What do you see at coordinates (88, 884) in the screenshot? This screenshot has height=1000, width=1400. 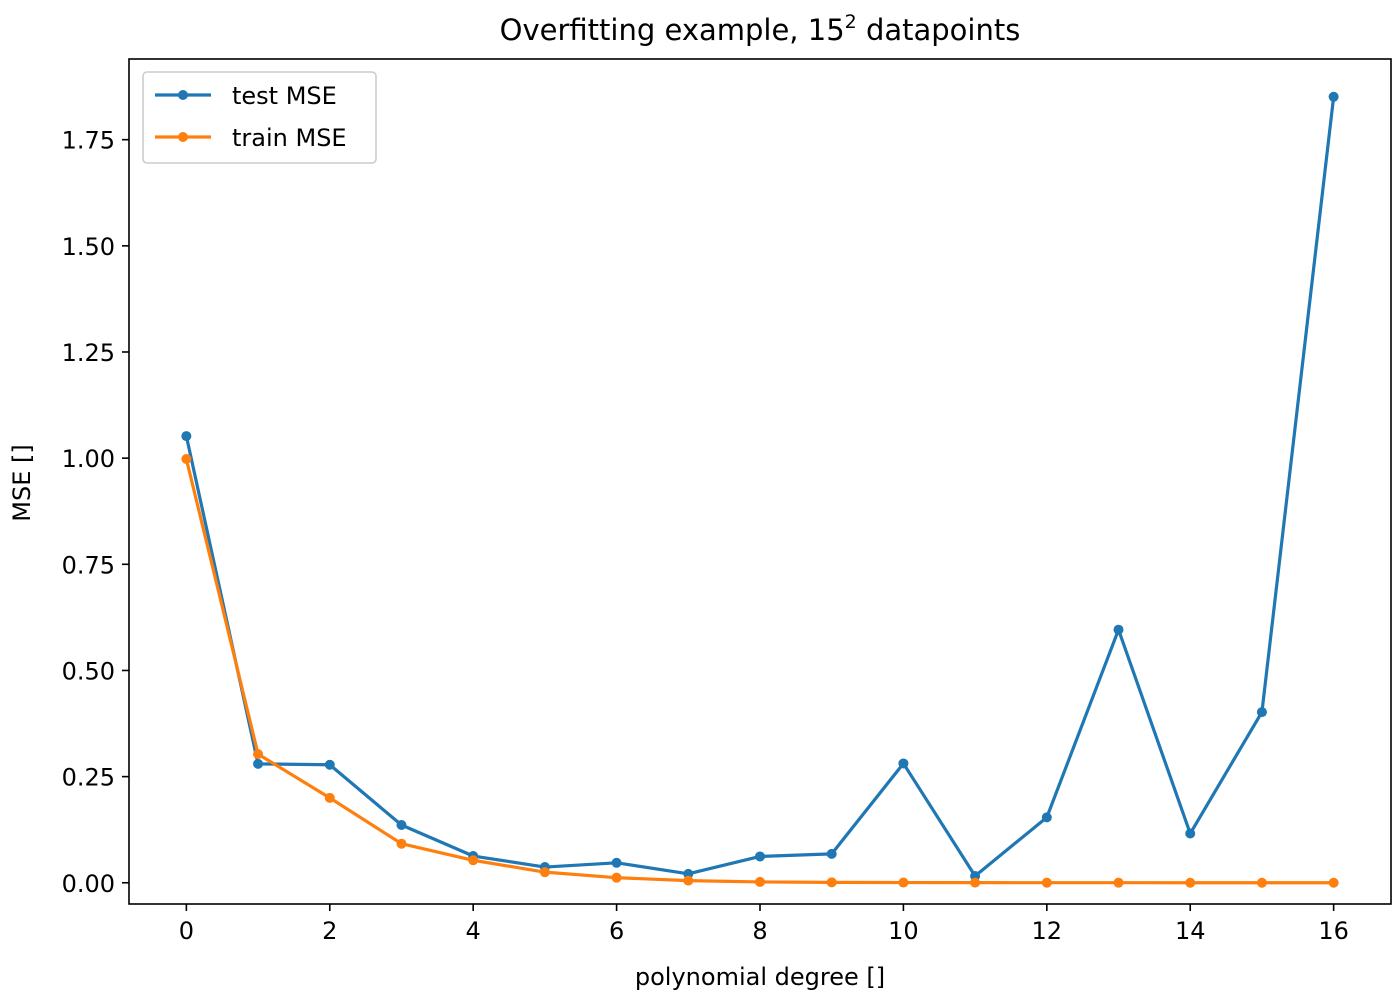 I see `y-tick-label: 0.00` at bounding box center [88, 884].